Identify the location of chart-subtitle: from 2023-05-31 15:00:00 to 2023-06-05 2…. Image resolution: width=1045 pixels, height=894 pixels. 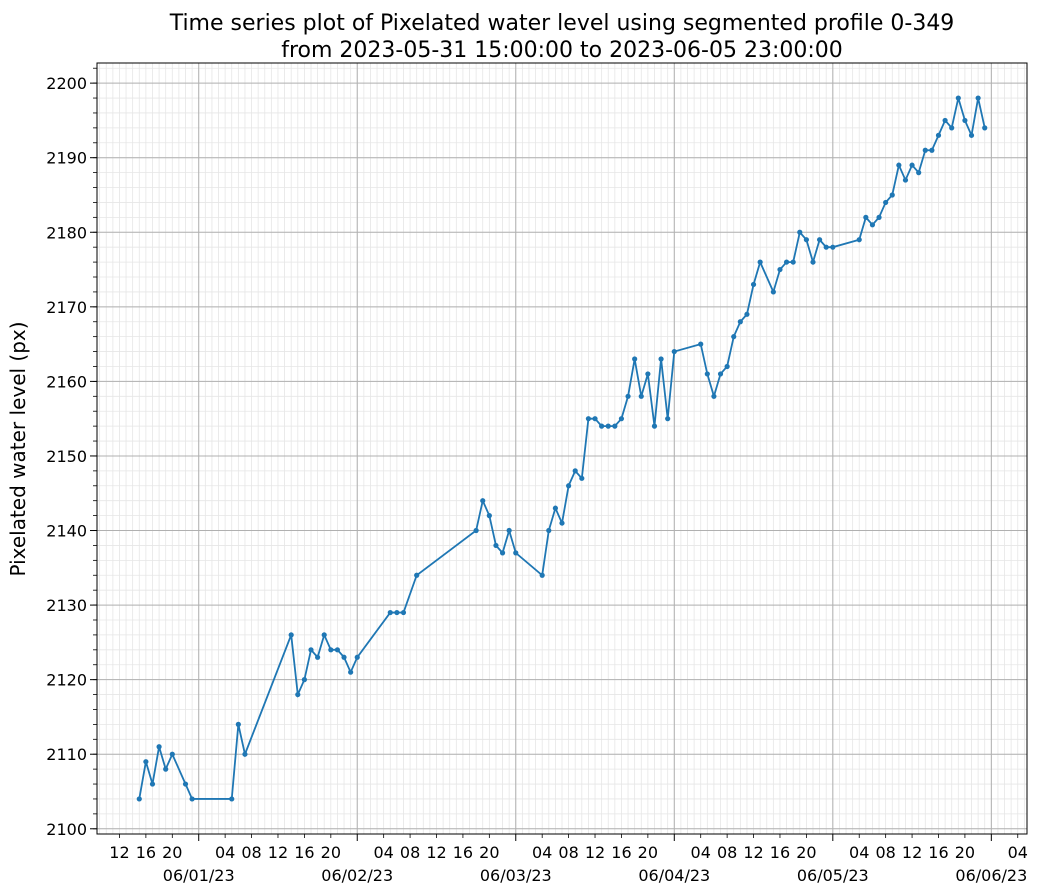
(562, 50).